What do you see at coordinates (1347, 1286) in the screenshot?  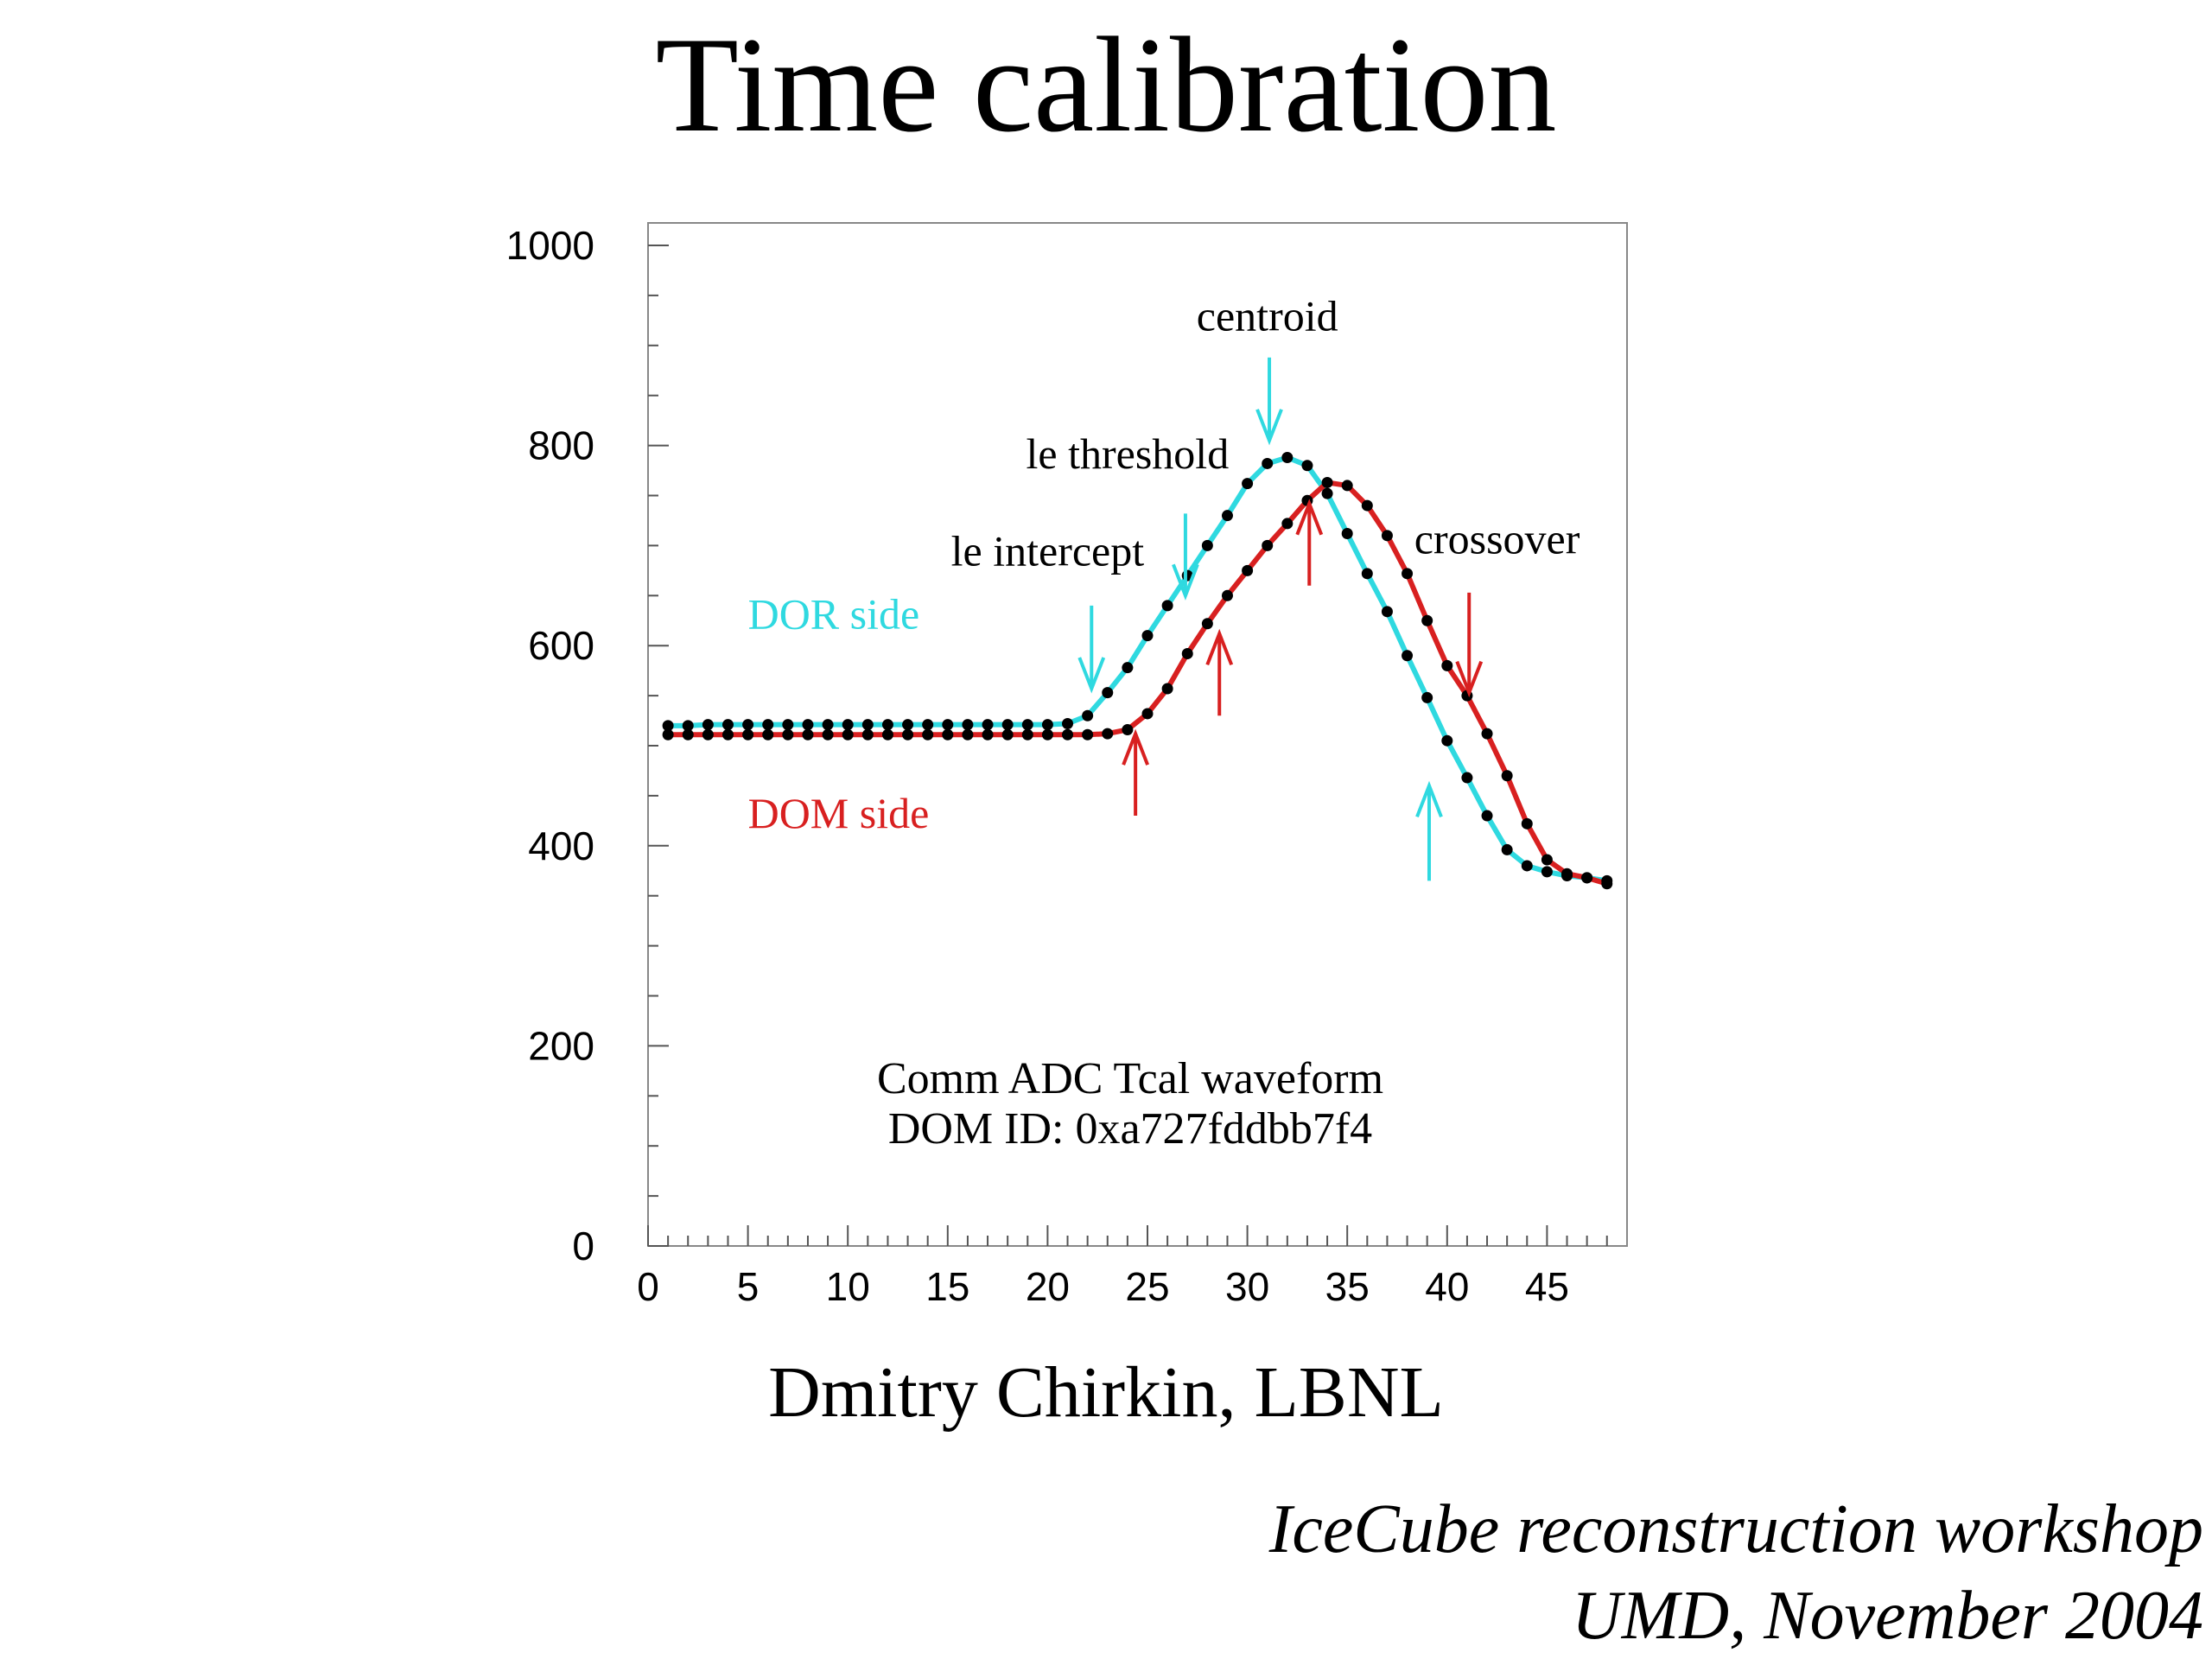 I see `x-tick-label: 35` at bounding box center [1347, 1286].